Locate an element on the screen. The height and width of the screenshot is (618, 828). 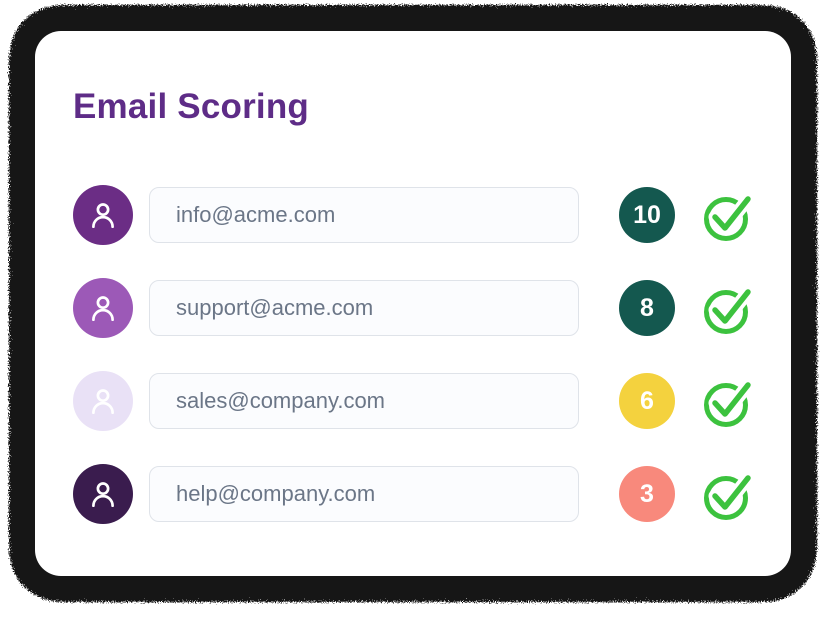
email-row: 6 is located at coordinates (432, 401).